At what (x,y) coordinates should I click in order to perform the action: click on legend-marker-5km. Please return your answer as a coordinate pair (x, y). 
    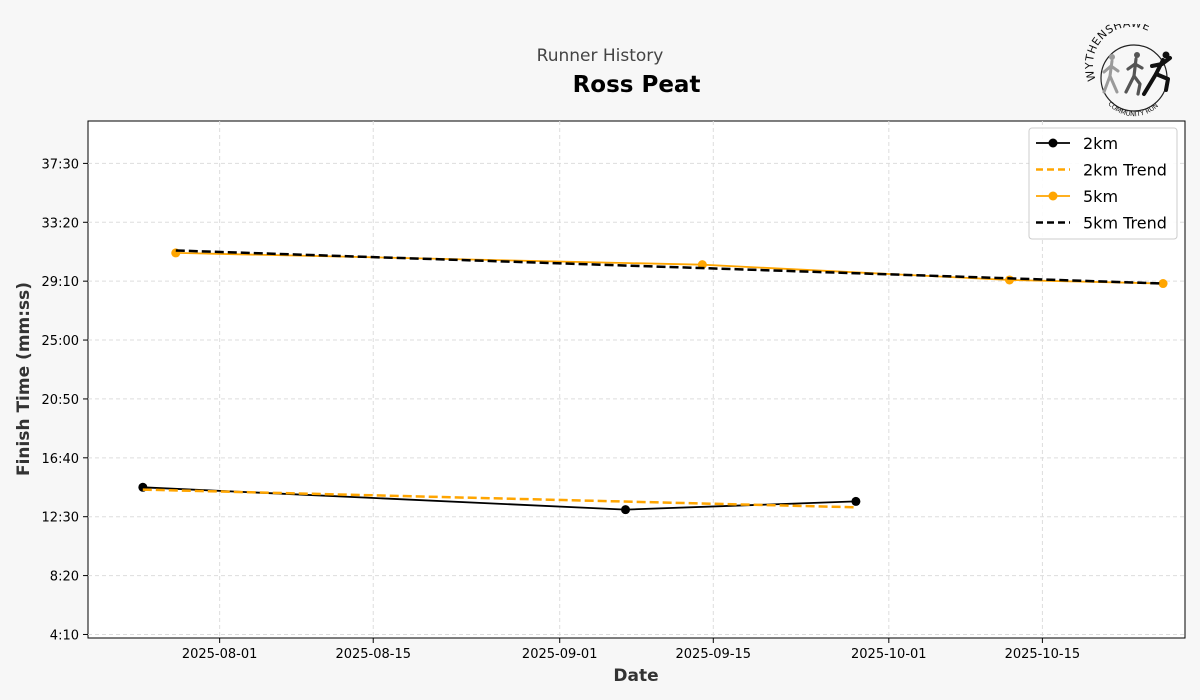
    Looking at the image, I should click on (1053, 196).